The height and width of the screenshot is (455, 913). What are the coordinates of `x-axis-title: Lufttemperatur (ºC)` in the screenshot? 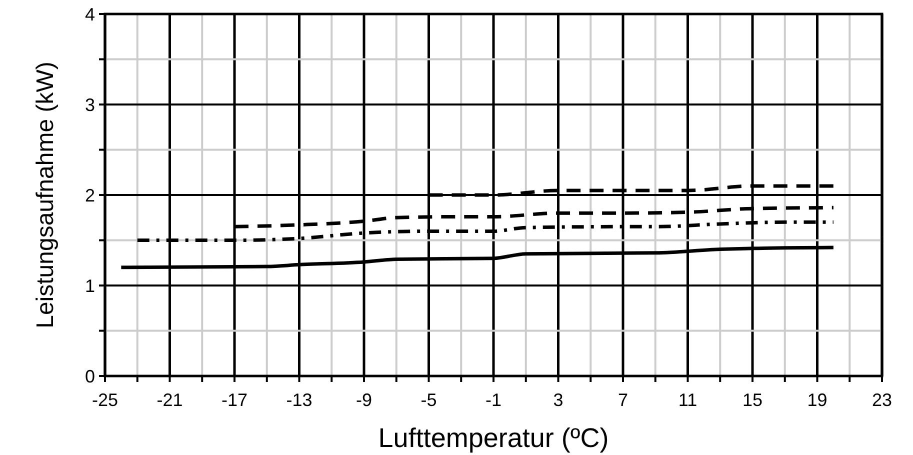 It's located at (493, 438).